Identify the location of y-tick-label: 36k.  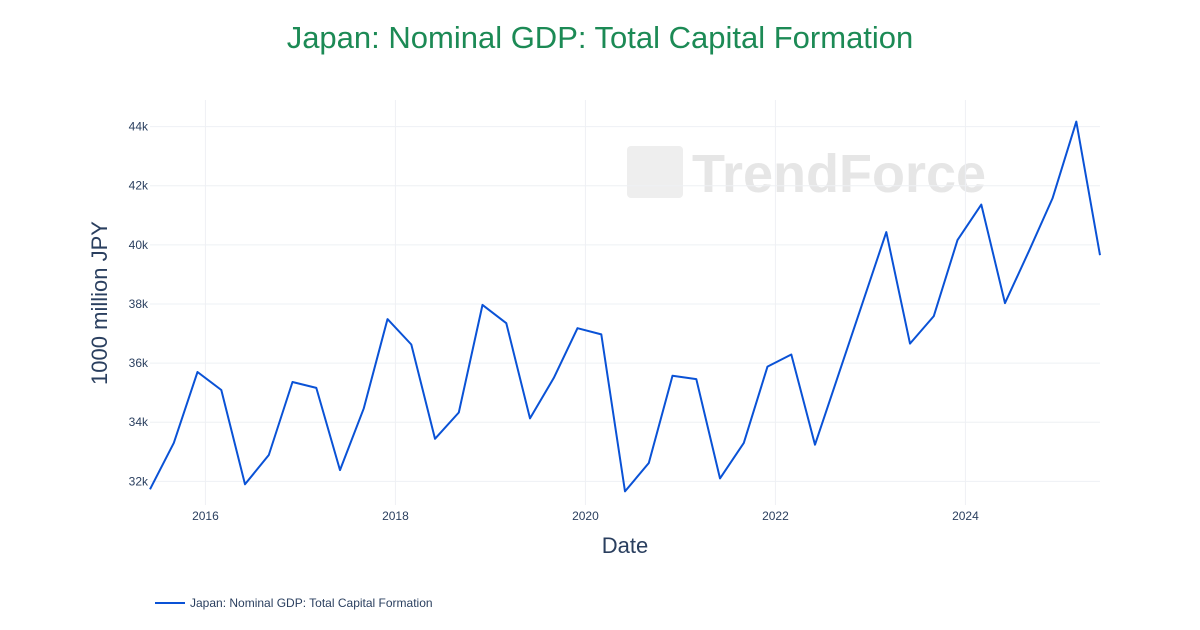
(139, 363).